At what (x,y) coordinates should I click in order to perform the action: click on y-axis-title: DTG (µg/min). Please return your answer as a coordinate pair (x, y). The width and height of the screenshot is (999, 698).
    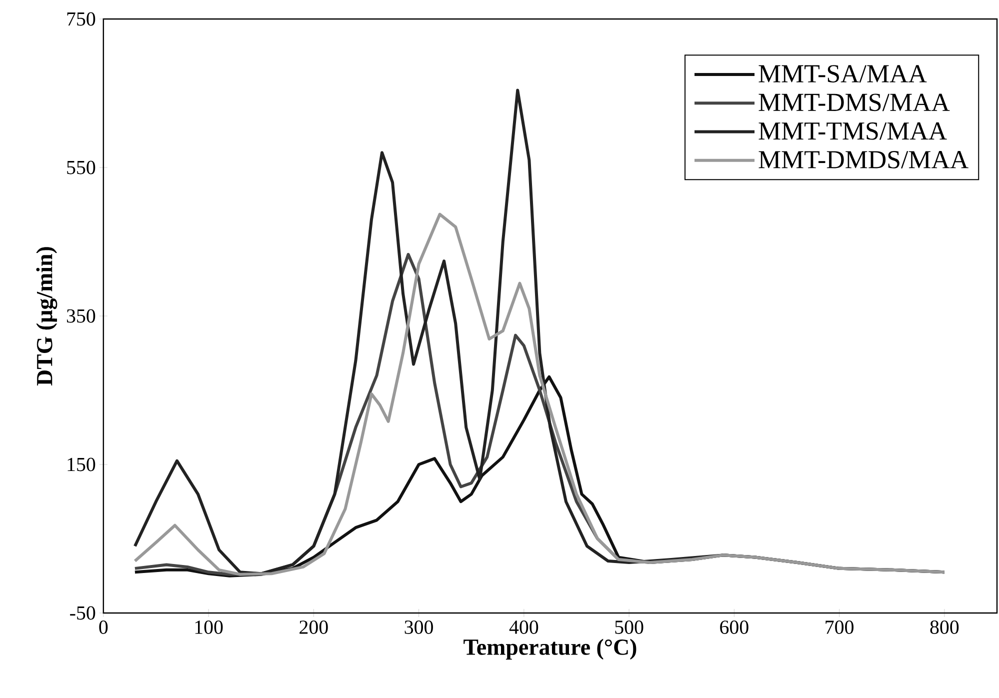
    Looking at the image, I should click on (47, 316).